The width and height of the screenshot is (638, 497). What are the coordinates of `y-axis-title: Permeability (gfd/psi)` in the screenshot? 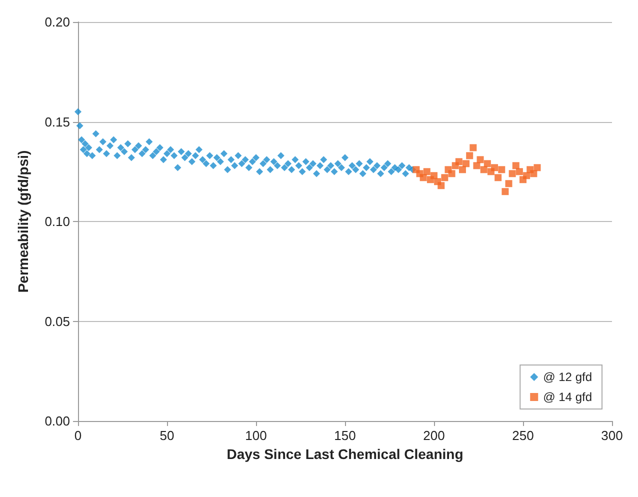 It's located at (23, 221).